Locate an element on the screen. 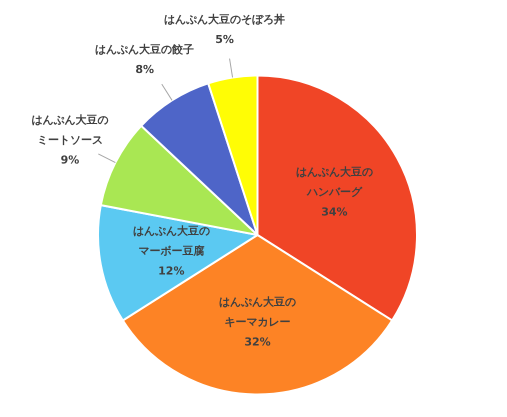  slice-label: はんぷん大豆のキーマカレー is located at coordinates (257, 312).